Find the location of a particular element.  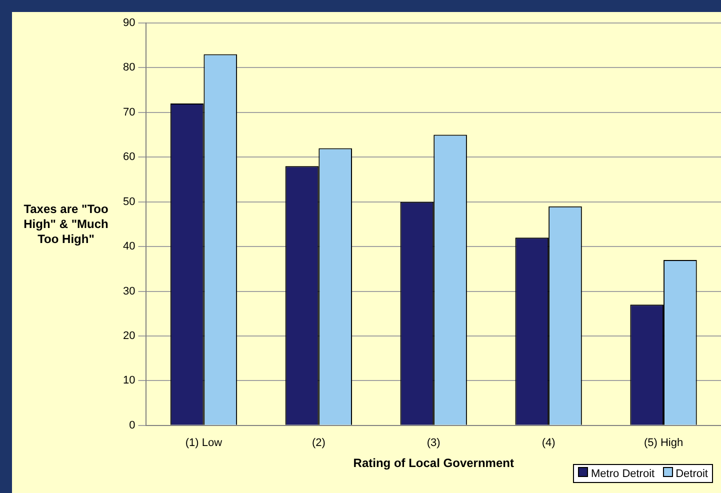

x-tick-label: (5) High is located at coordinates (664, 443).